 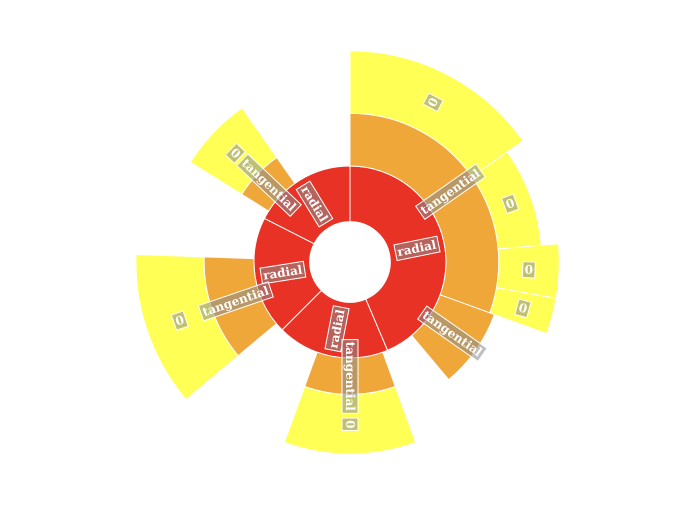 I want to click on segment-label-radial: radial, so click(x=283, y=273).